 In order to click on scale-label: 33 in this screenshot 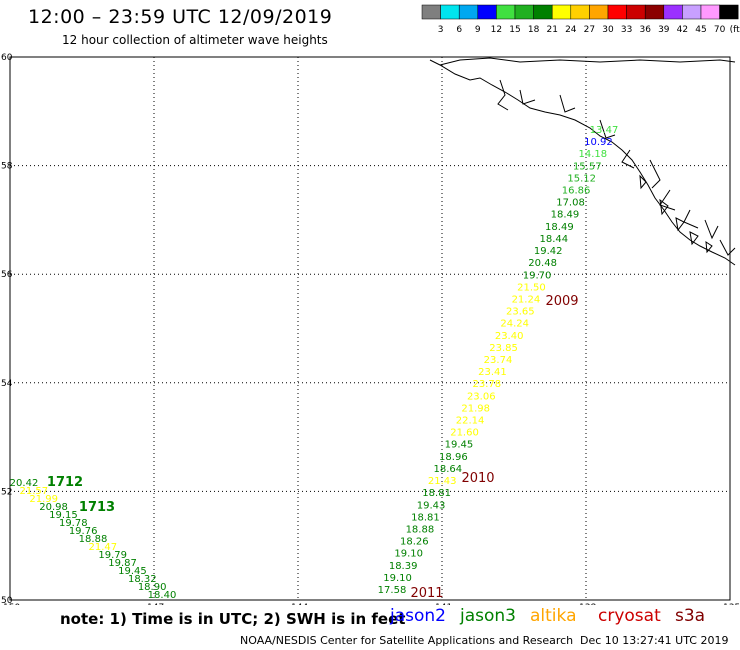, I will do `click(626, 30)`.